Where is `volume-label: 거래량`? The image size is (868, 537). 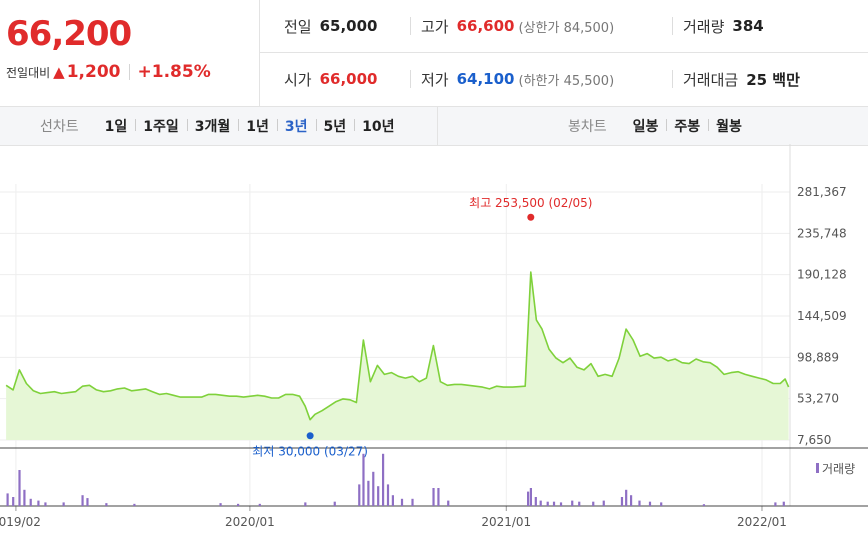
volume-label: 거래량 is located at coordinates (704, 26).